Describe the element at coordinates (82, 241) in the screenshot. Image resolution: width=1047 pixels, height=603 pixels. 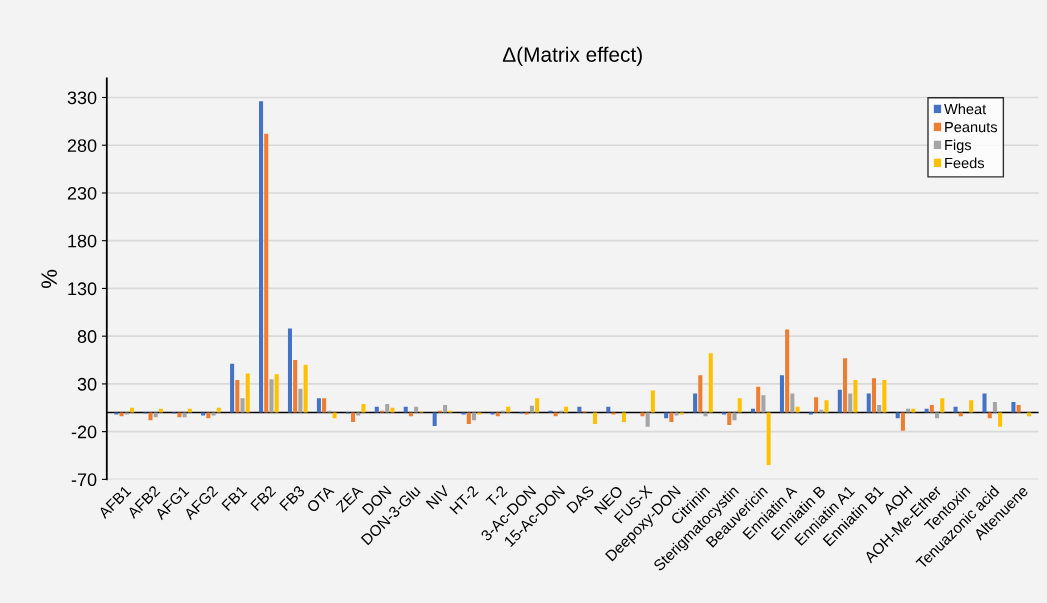
I see `y-tick-label: 180` at that location.